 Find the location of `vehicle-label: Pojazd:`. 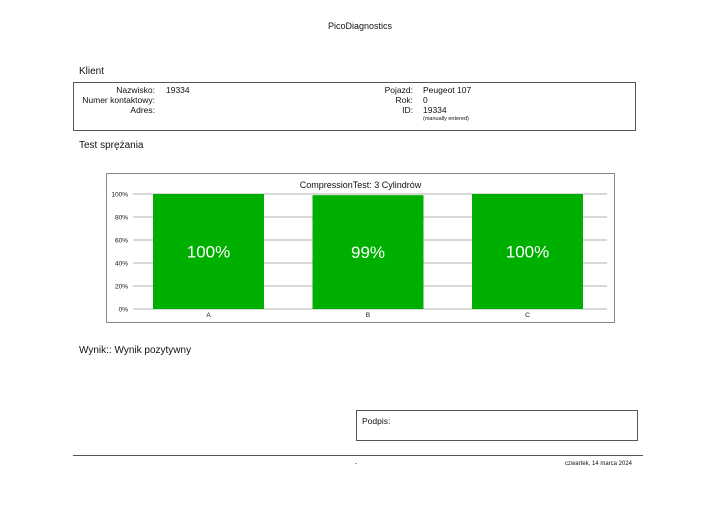

vehicle-label: Pojazd: is located at coordinates (398, 90).